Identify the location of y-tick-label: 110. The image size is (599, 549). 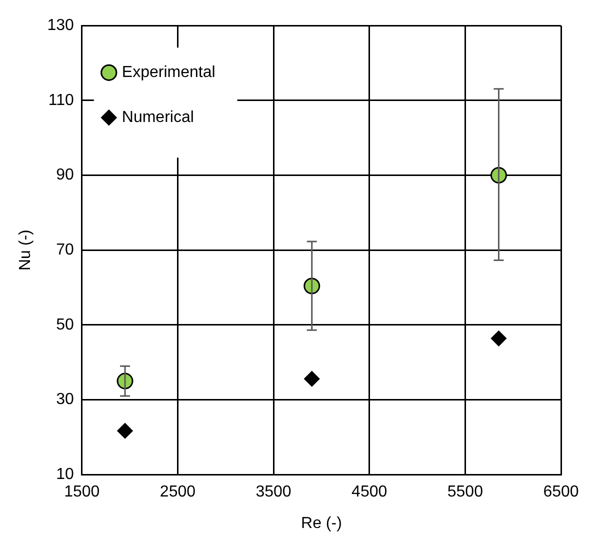
(61, 100).